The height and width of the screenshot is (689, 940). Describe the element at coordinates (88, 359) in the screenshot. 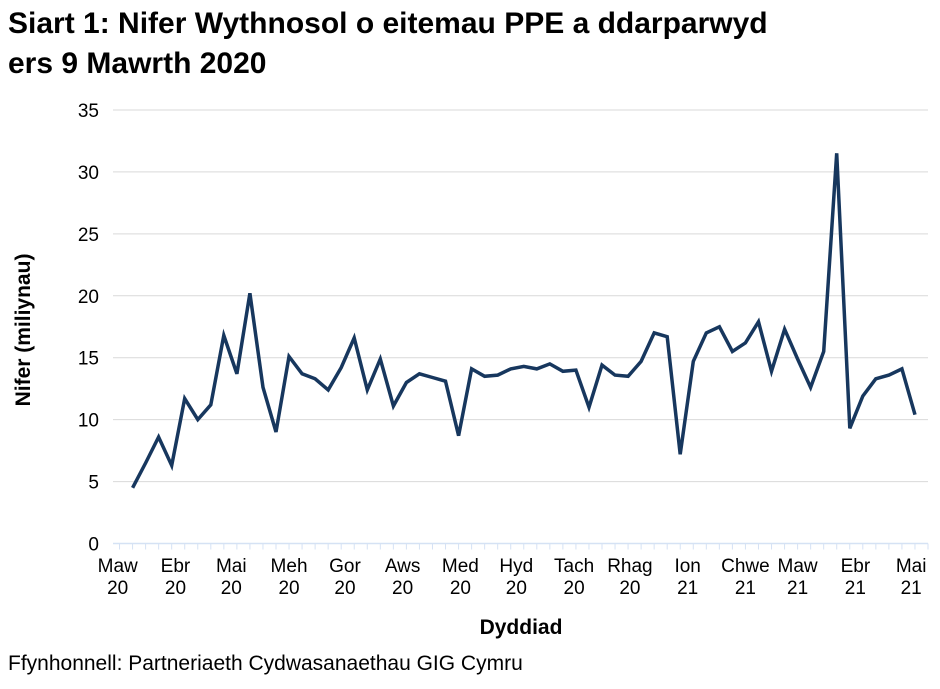

I see `y-tick-label: 15` at that location.